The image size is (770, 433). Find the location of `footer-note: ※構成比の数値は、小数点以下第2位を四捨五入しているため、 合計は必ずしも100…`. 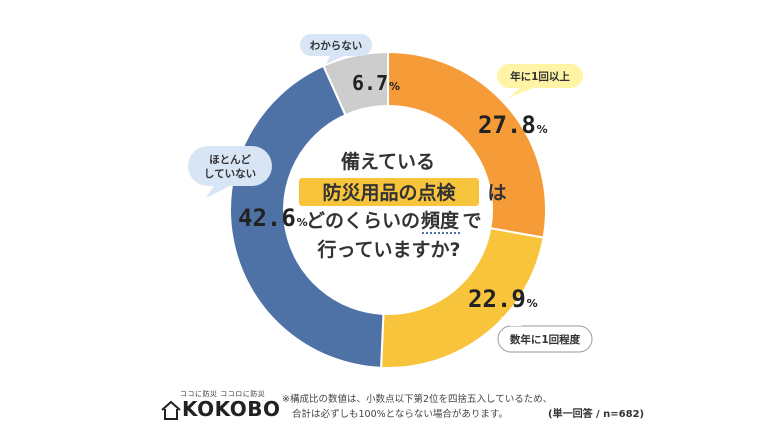

footer-note: ※構成比の数値は、小数点以下第2位を四捨五入しているため、 合計は必ずしも100… is located at coordinates (417, 407).